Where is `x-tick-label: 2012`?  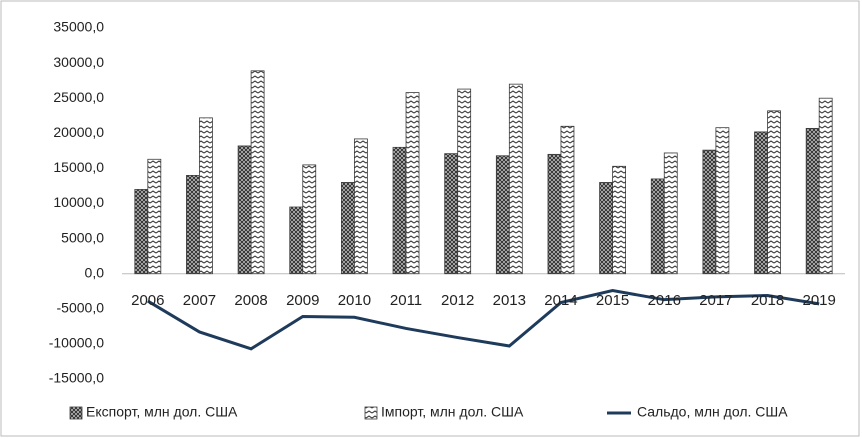 x-tick-label: 2012 is located at coordinates (457, 300).